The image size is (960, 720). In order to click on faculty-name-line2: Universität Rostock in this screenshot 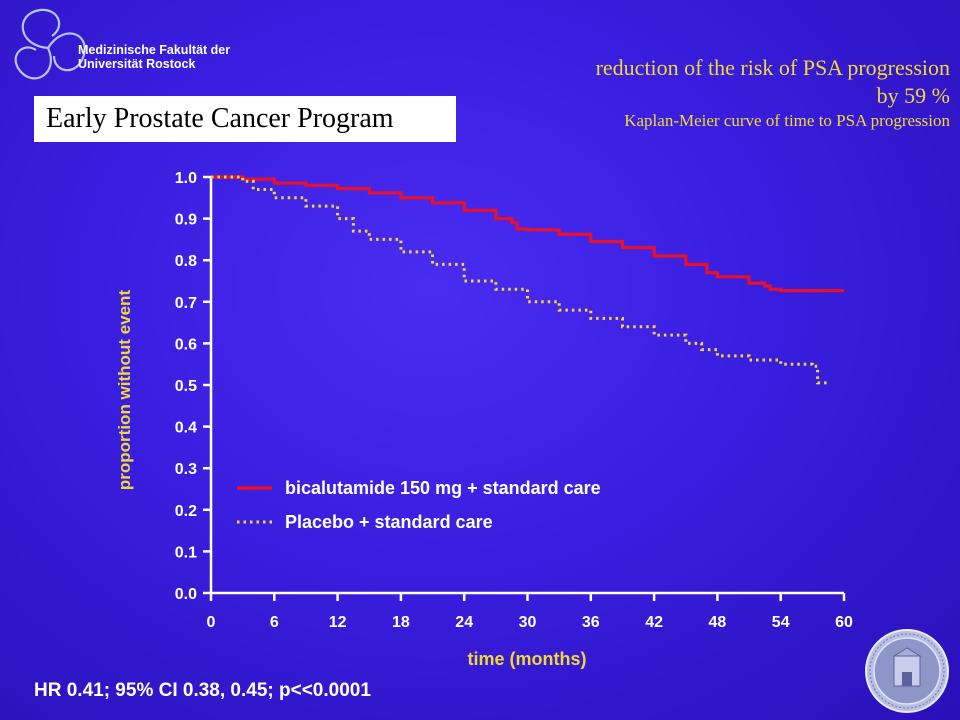, I will do `click(137, 64)`.